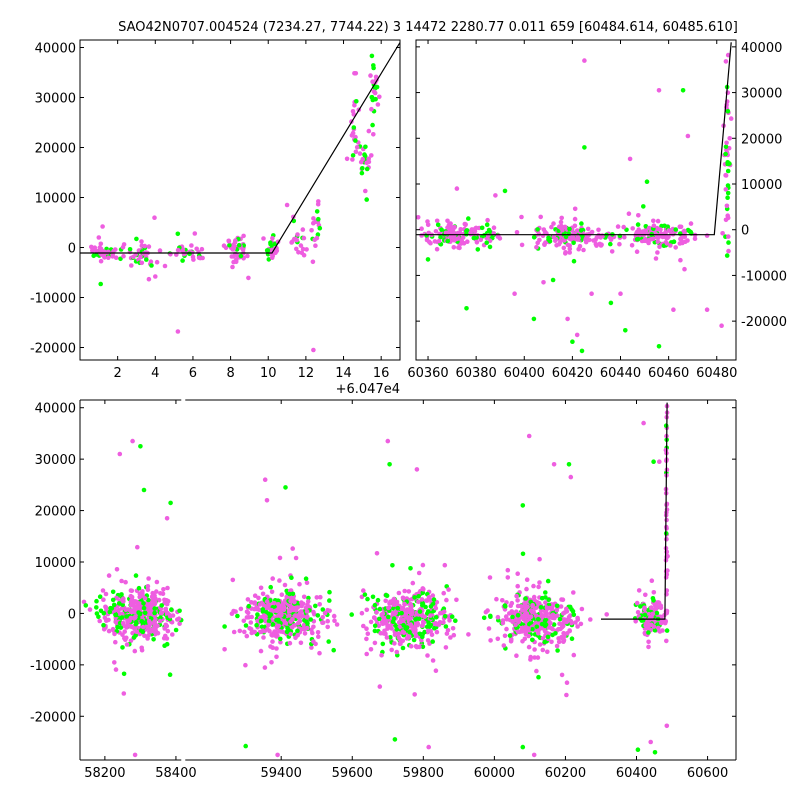 The width and height of the screenshot is (800, 800). I want to click on x-tick-label: 59400, so click(281, 773).